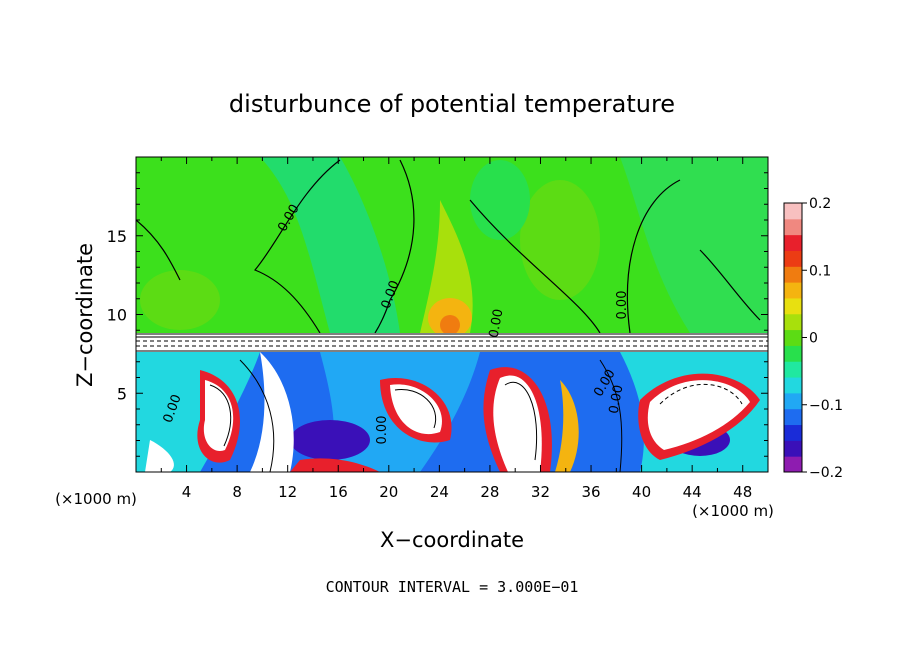  Describe the element at coordinates (117, 315) in the screenshot. I see `y-tick-label: 10` at that location.